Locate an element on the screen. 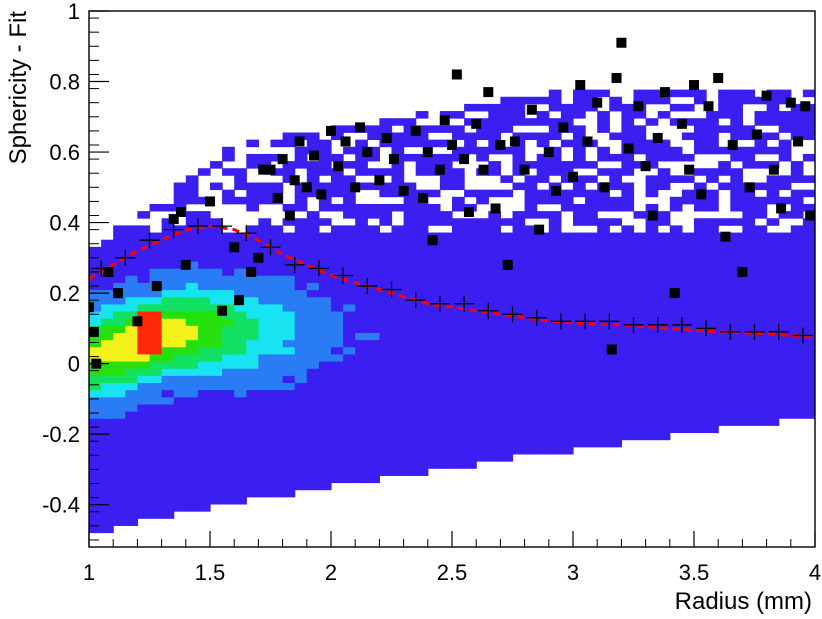 This screenshot has width=822, height=619. profile-point is located at coordinates (415, 300).